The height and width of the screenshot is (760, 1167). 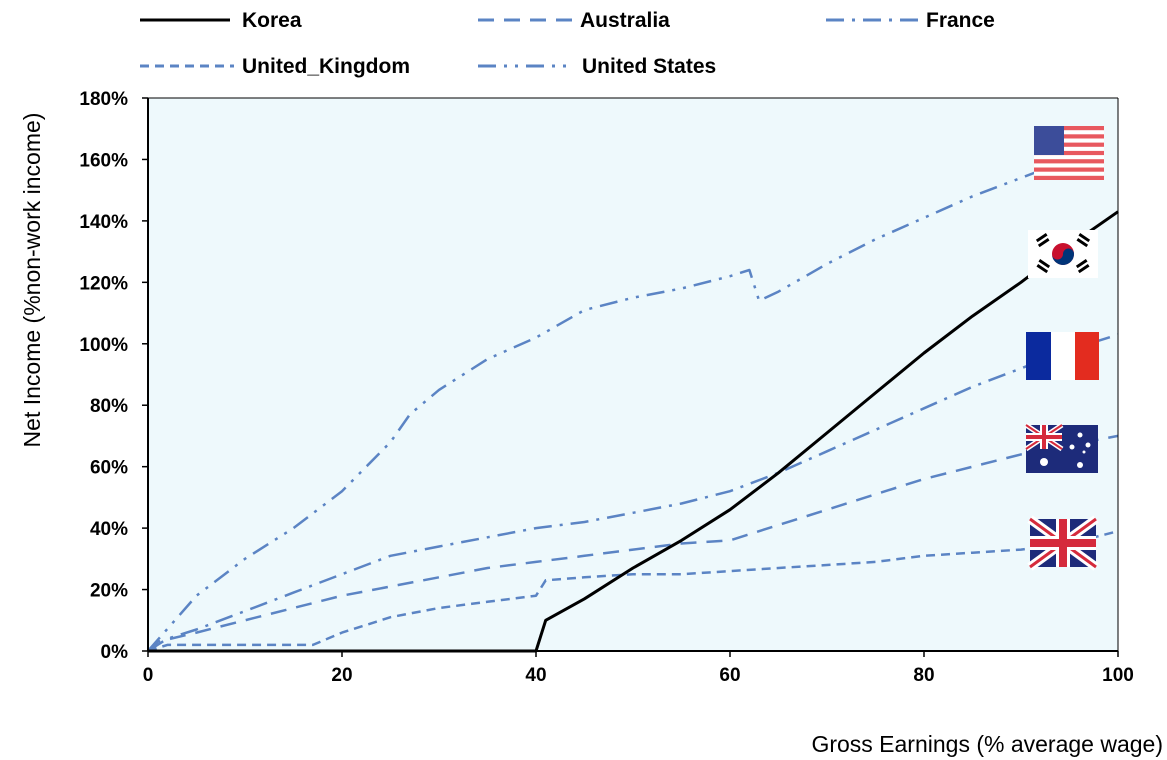 What do you see at coordinates (923, 675) in the screenshot?
I see `x-tick-label: 80` at bounding box center [923, 675].